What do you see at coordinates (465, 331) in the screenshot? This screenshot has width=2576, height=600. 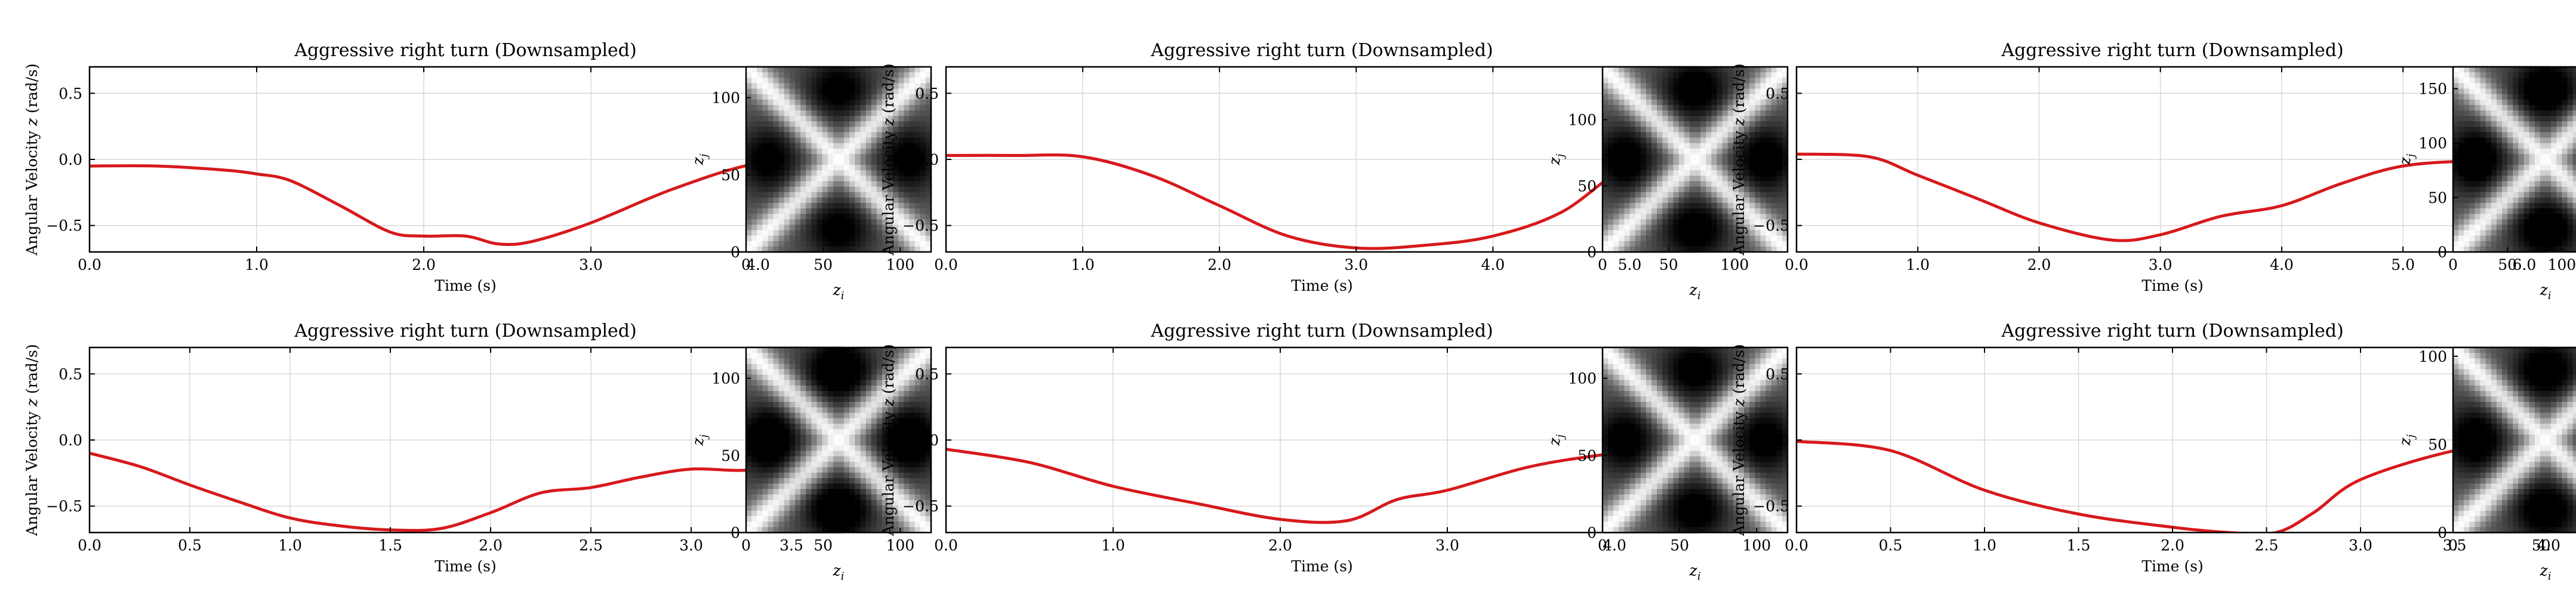 I see `chart-title: Aggressive right turn (Downsampled)` at bounding box center [465, 331].